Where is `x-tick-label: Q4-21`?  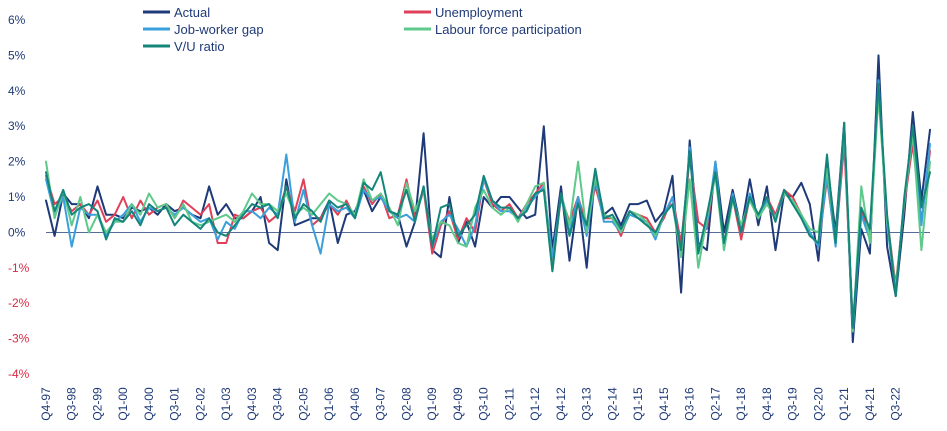
x-tick-label: Q4-21 is located at coordinates (870, 404).